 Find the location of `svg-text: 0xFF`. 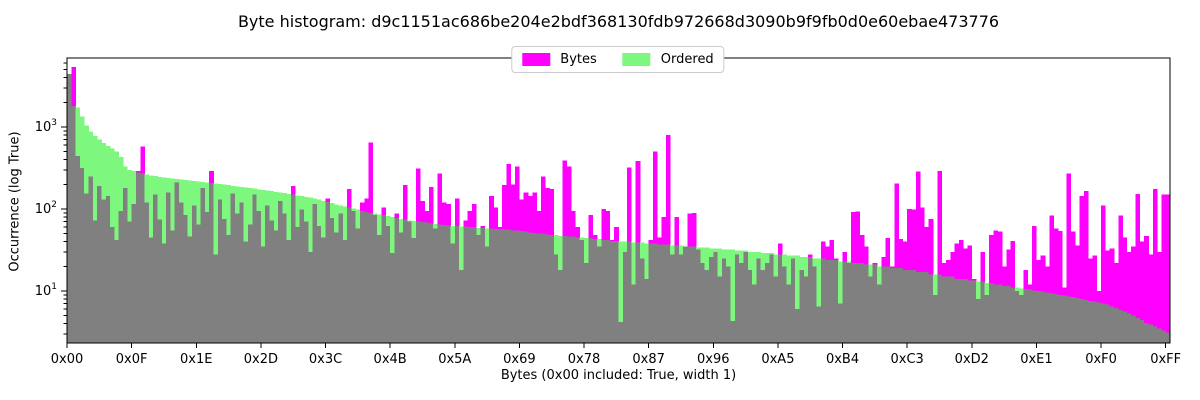

svg-text: 0xFF is located at coordinates (1165, 359).